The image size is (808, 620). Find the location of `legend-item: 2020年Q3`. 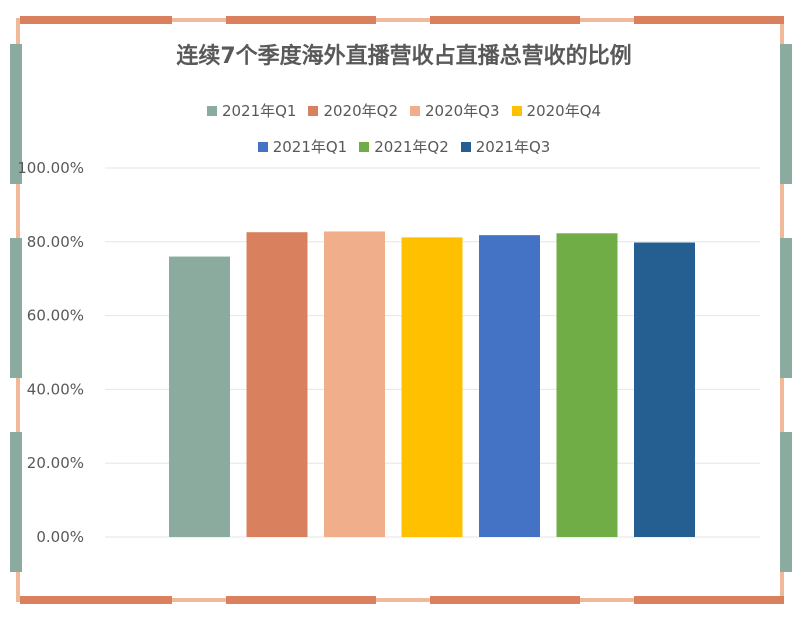

legend-item: 2020年Q3 is located at coordinates (455, 110).